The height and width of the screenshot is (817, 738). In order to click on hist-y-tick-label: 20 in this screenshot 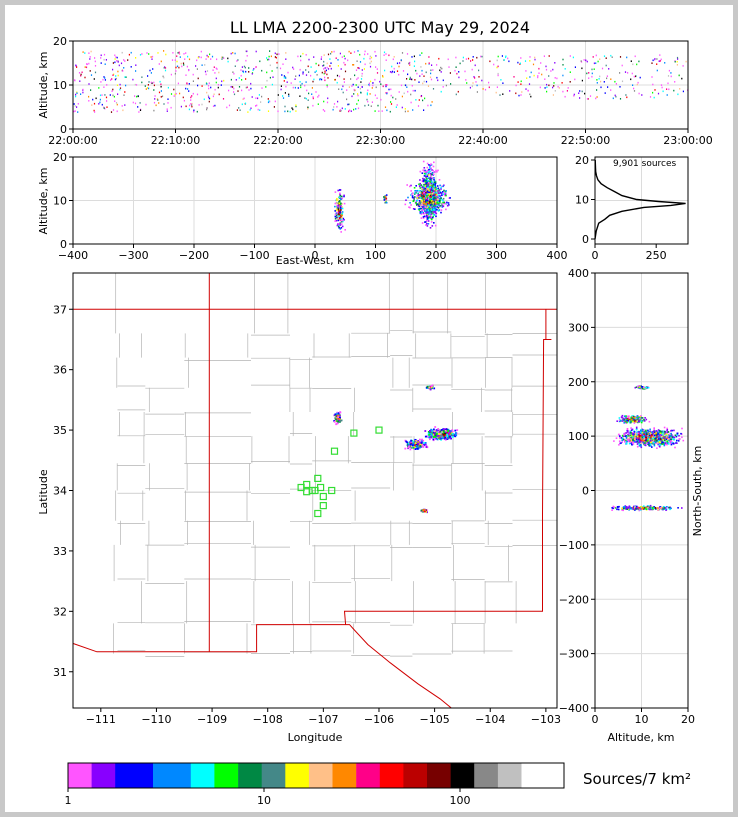, I will do `click(582, 160)`.